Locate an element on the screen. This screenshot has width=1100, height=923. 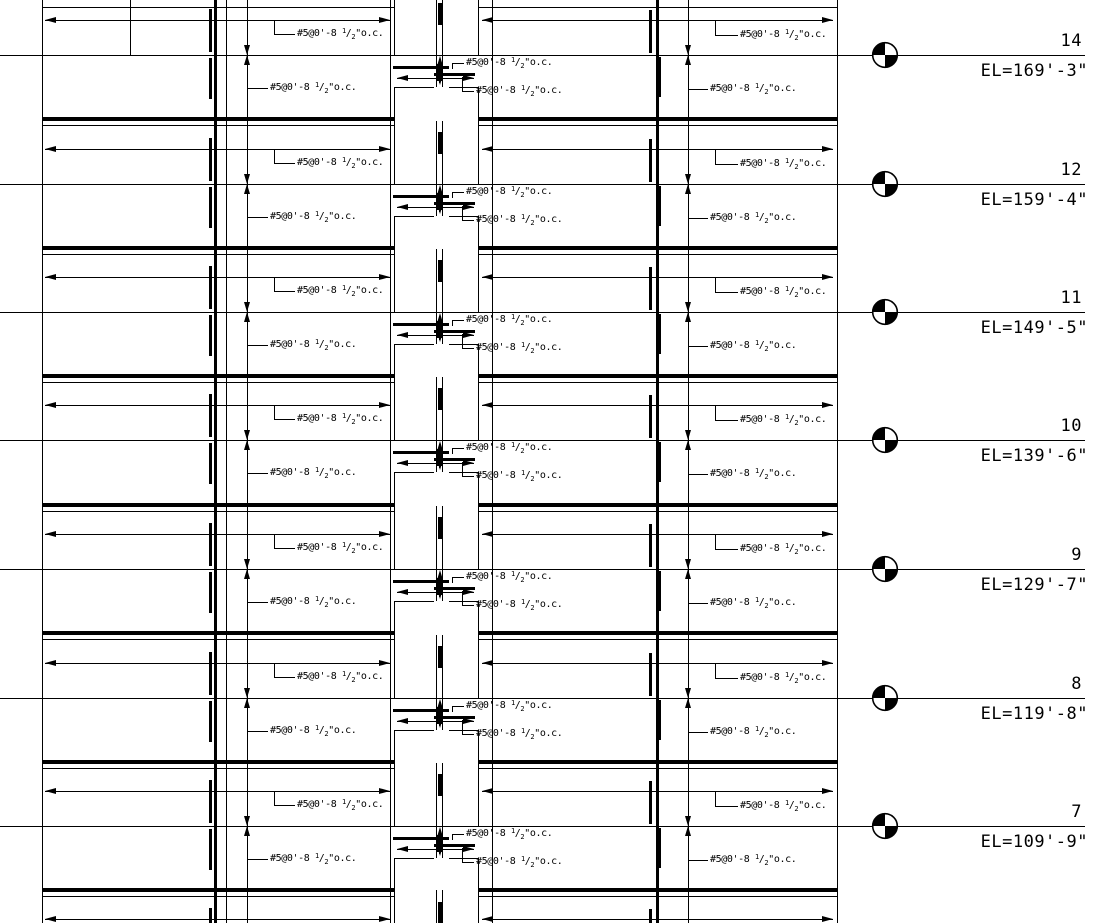
splice-arrow is located at coordinates (458, 849).